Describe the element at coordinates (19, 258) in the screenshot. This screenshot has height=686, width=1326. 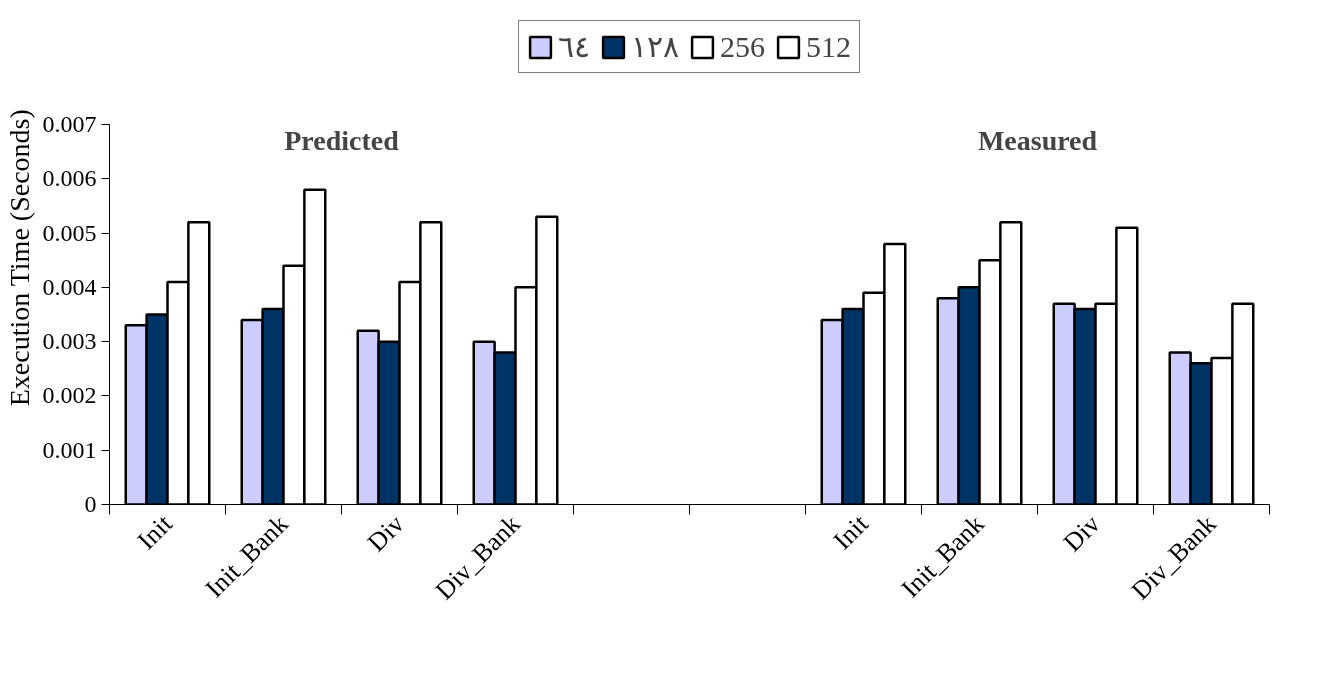
I see `y-axis-title: Execution Time (Seconds)` at that location.